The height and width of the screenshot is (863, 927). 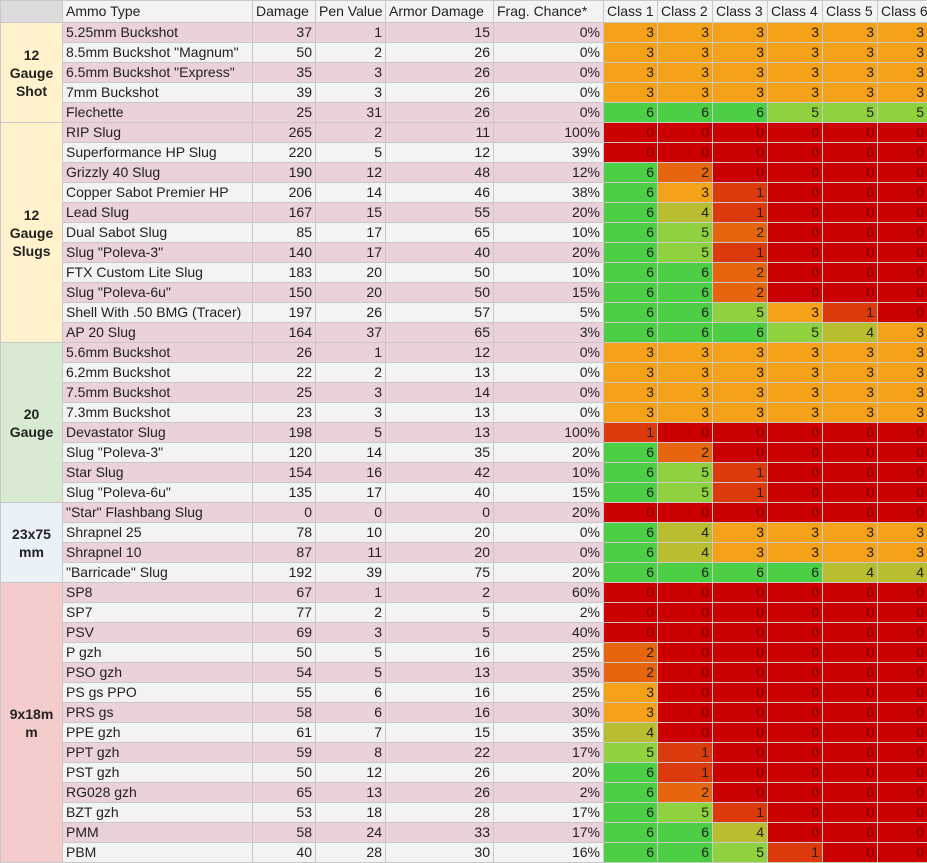 What do you see at coordinates (549, 833) in the screenshot?
I see `stat-cell: 17%` at bounding box center [549, 833].